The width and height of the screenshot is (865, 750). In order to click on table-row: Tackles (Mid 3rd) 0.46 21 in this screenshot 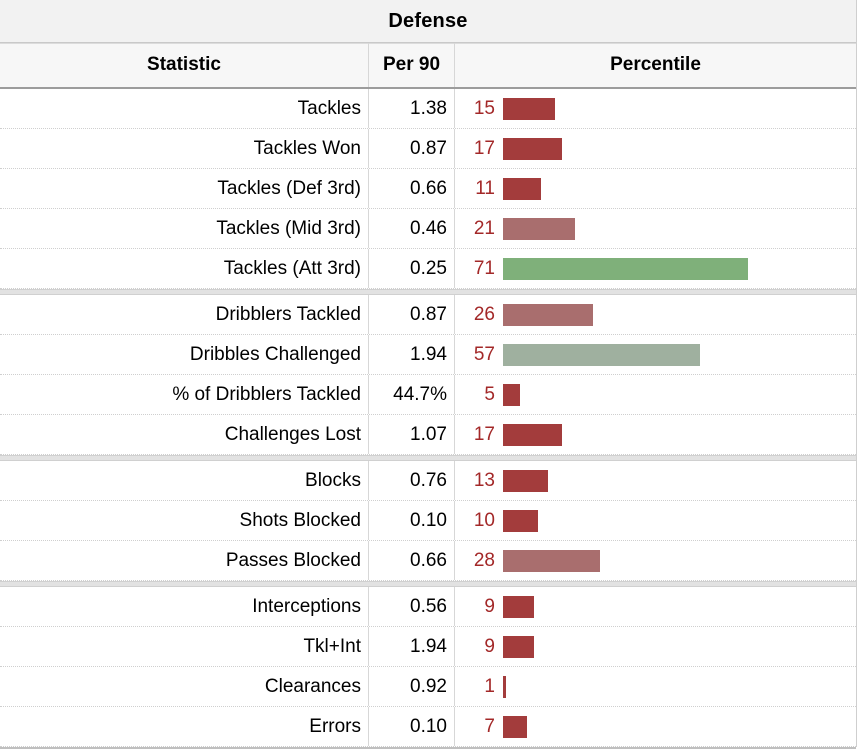, I will do `click(428, 229)`.